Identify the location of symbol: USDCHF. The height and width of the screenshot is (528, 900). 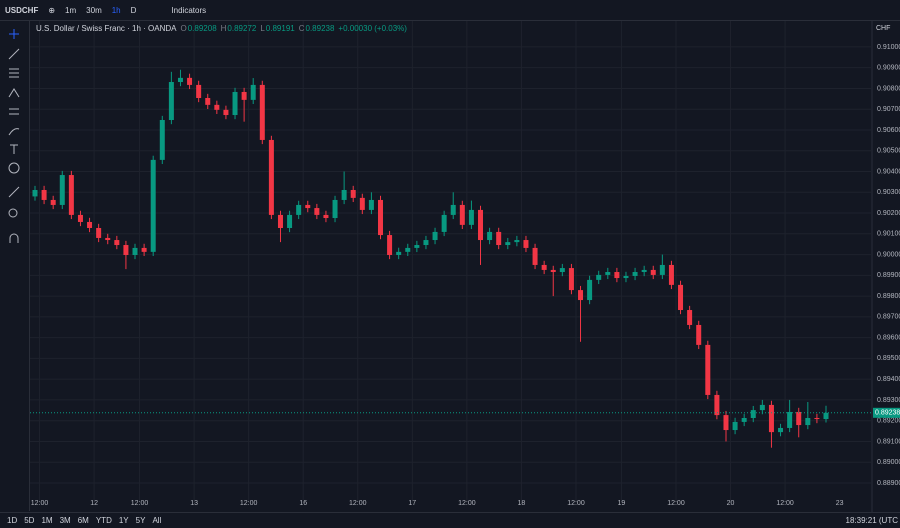
(22, 10).